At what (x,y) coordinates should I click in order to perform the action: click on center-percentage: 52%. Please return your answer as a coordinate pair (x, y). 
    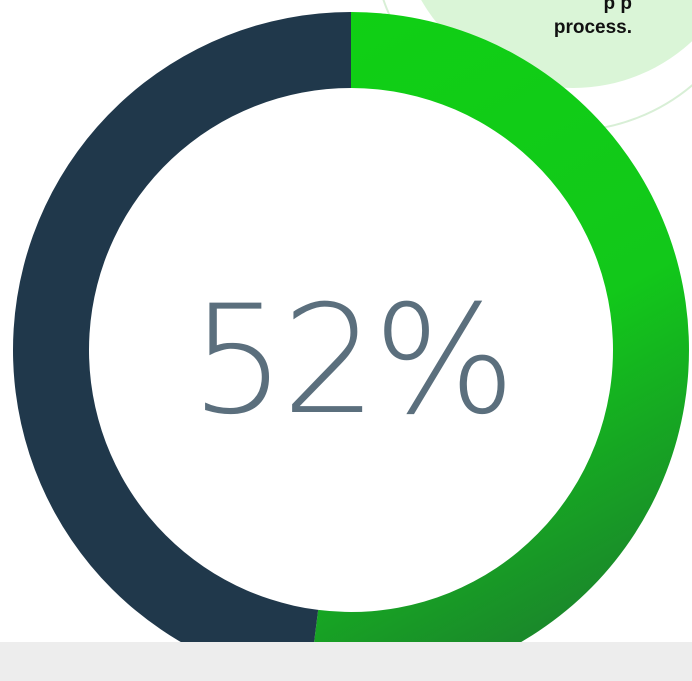
    Looking at the image, I should click on (350, 361).